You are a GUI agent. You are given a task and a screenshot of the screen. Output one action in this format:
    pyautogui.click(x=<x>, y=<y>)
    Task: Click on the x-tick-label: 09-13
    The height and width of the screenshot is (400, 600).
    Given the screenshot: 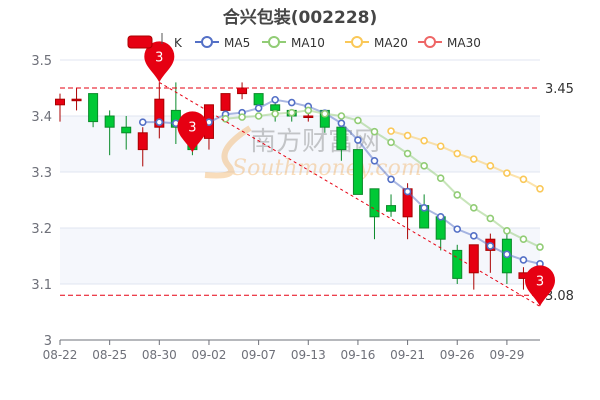 What is the action you would take?
    pyautogui.click(x=308, y=355)
    